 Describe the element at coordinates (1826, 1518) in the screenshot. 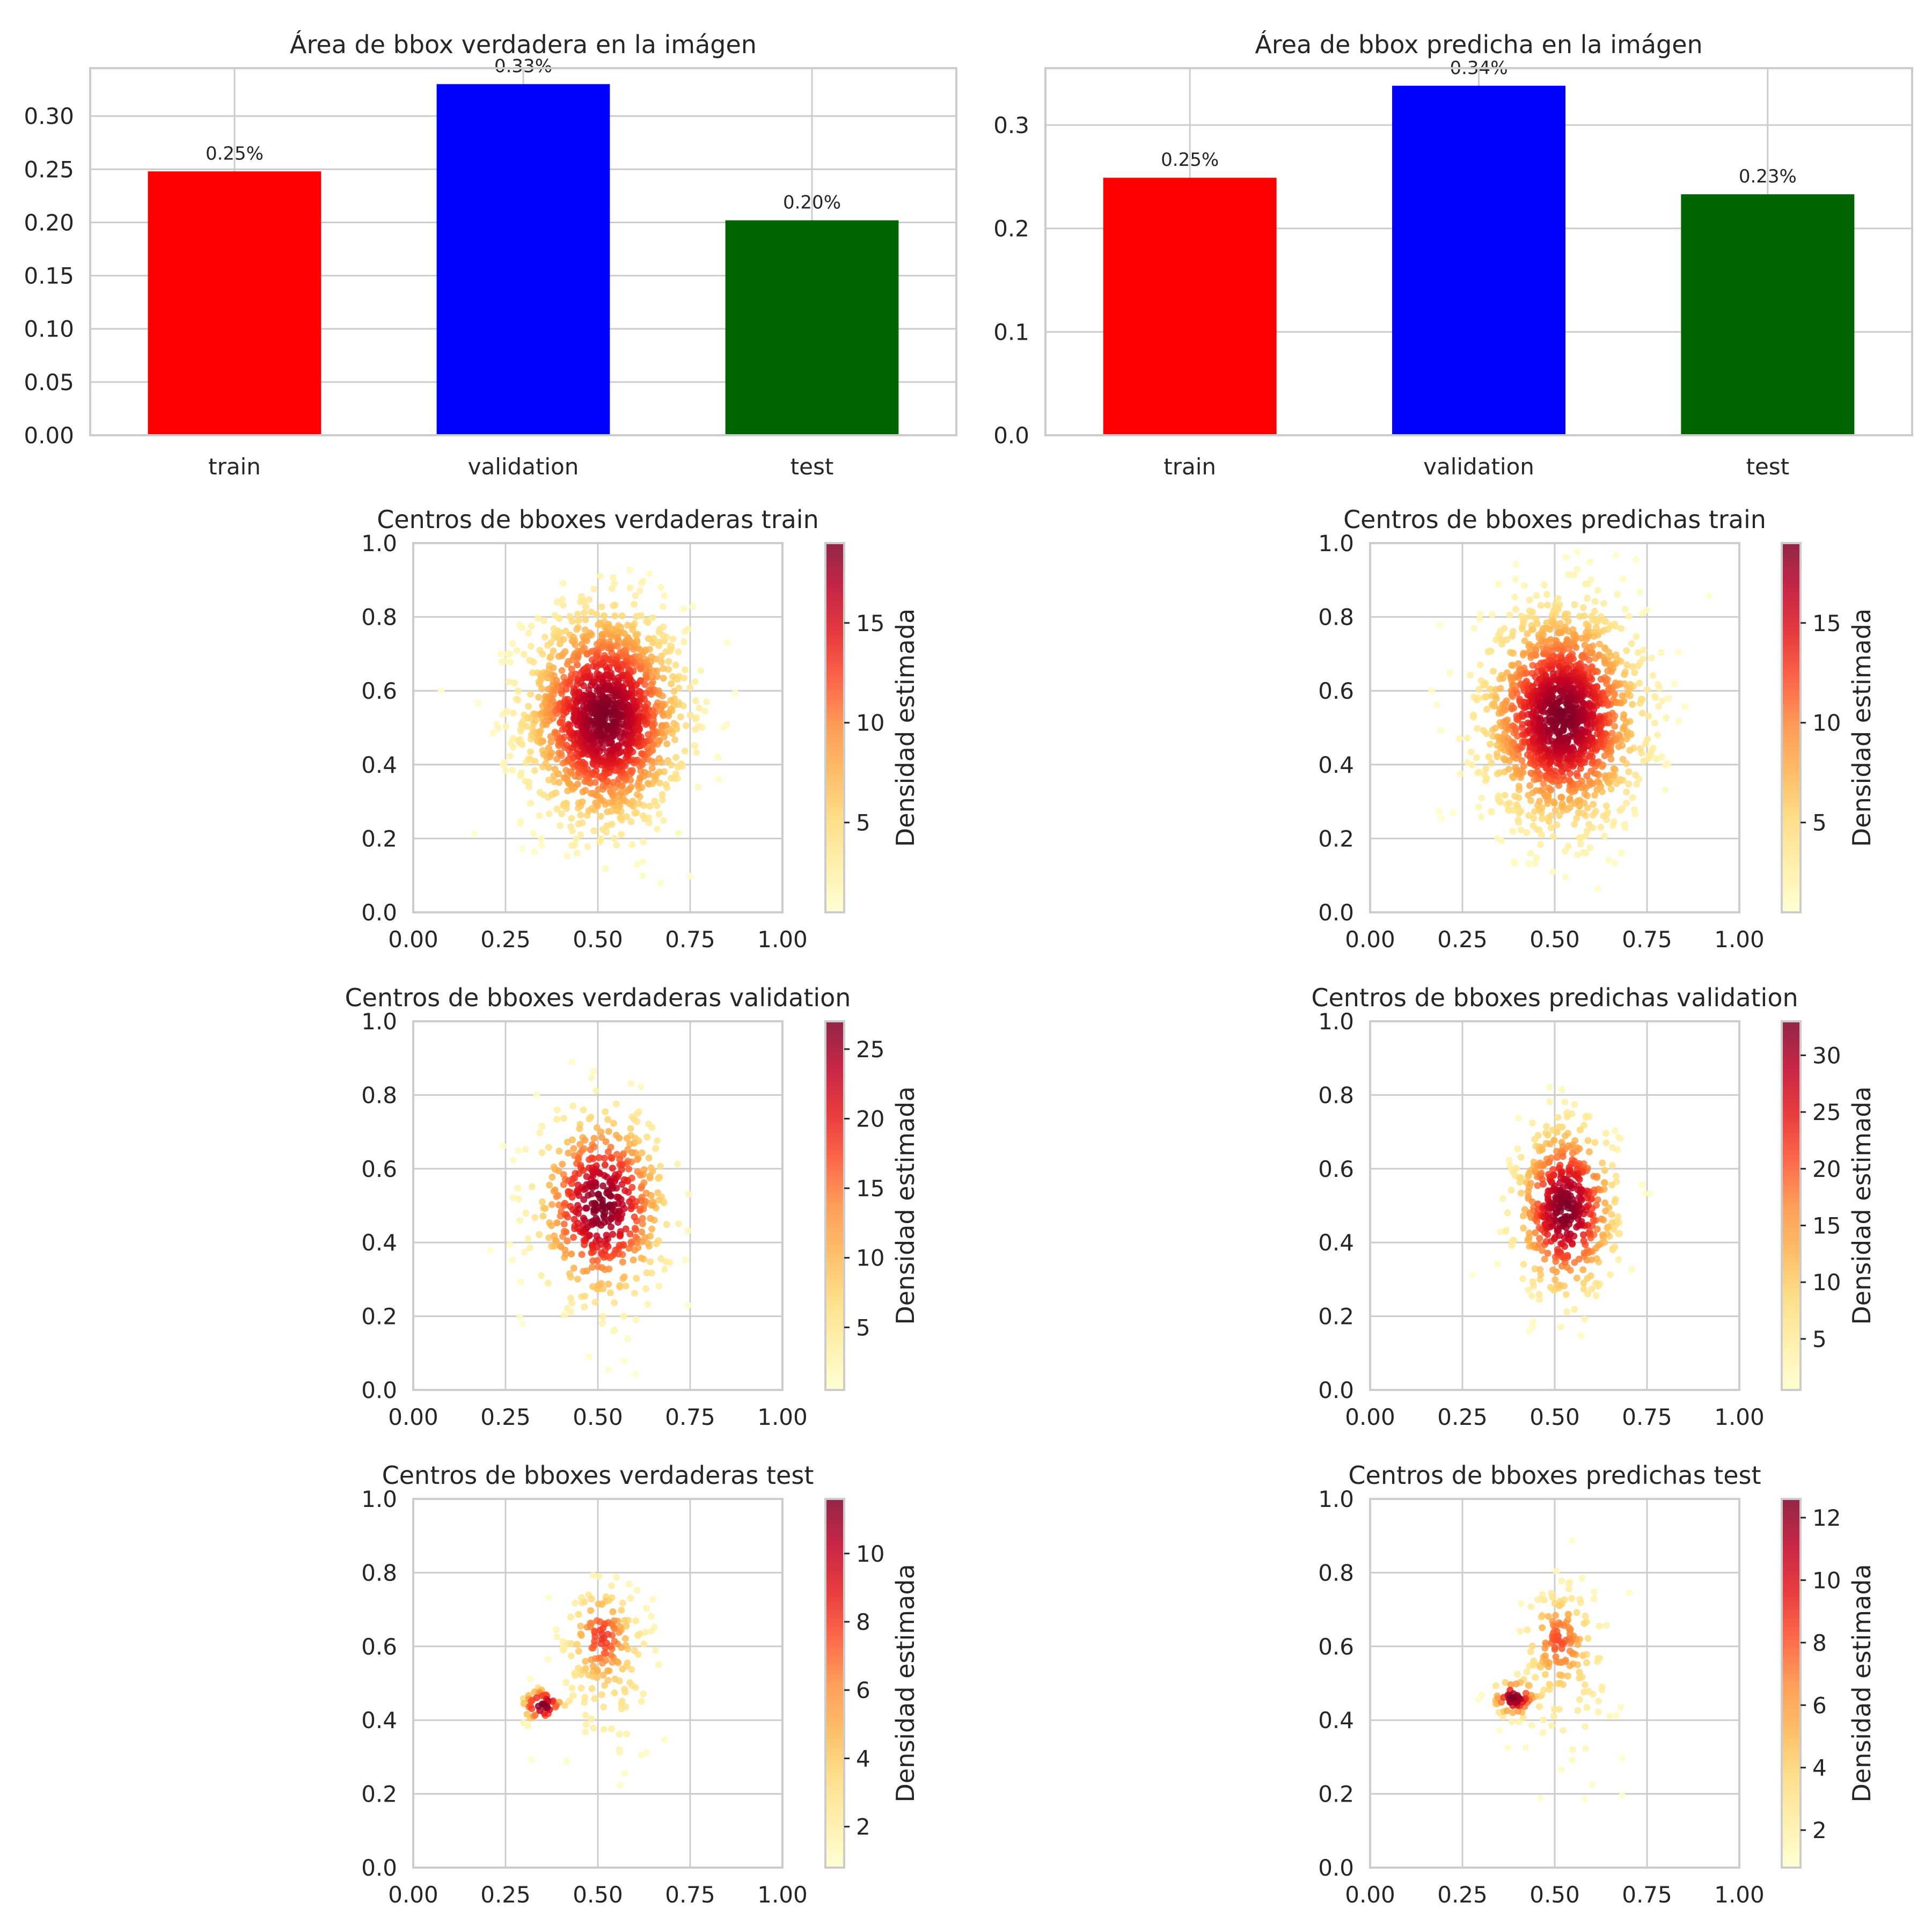

I see `colorbar-tick-label: 12` at that location.